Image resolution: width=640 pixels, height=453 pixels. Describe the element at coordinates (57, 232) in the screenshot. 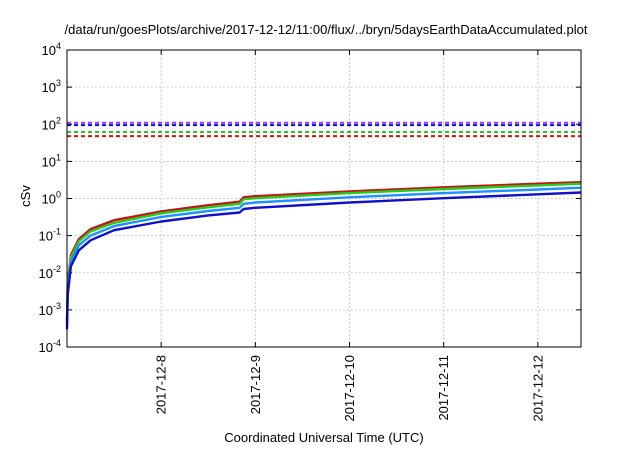

I see `y-tick-exponent: -1` at that location.